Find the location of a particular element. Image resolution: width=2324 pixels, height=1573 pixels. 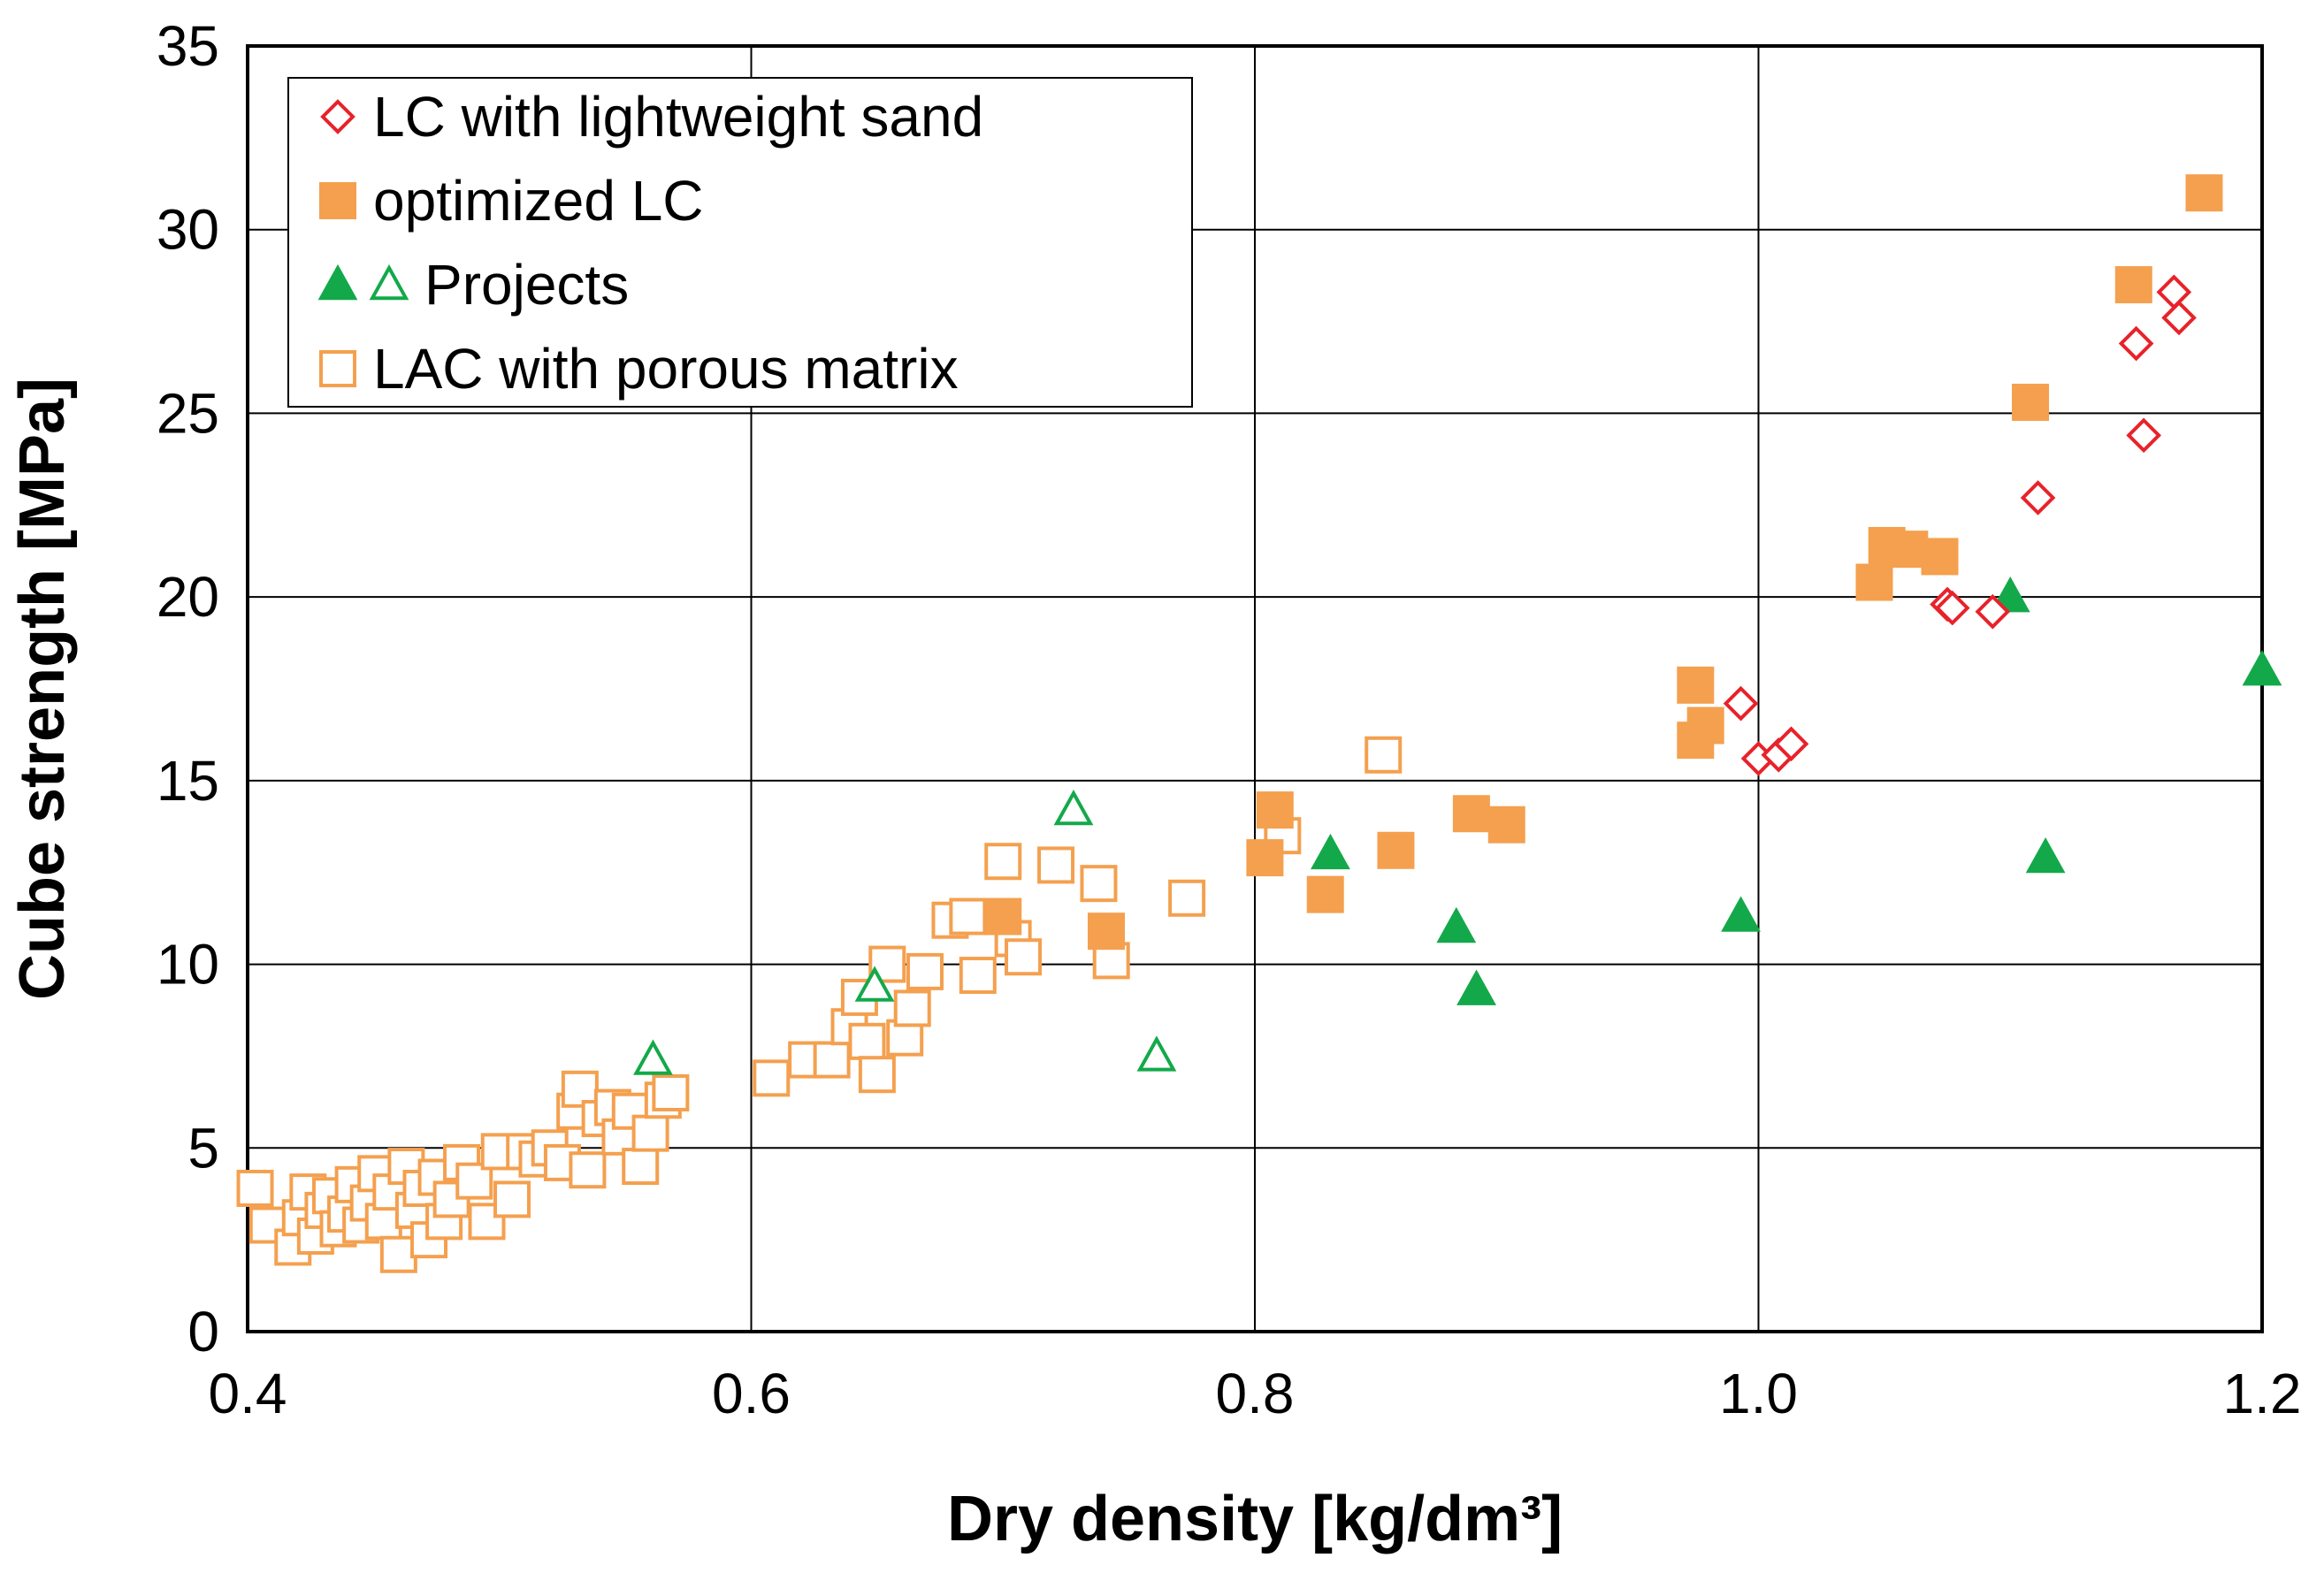

x-axis-title: Dry density [kg/dm³] is located at coordinates (1255, 1519).